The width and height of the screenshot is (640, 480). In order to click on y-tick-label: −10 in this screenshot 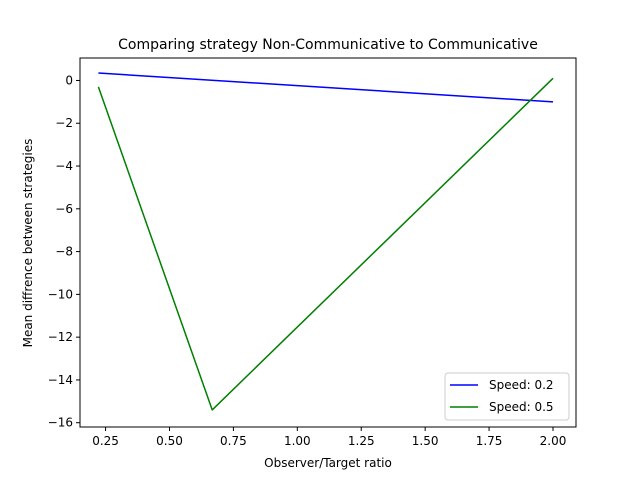, I will do `click(60, 294)`.